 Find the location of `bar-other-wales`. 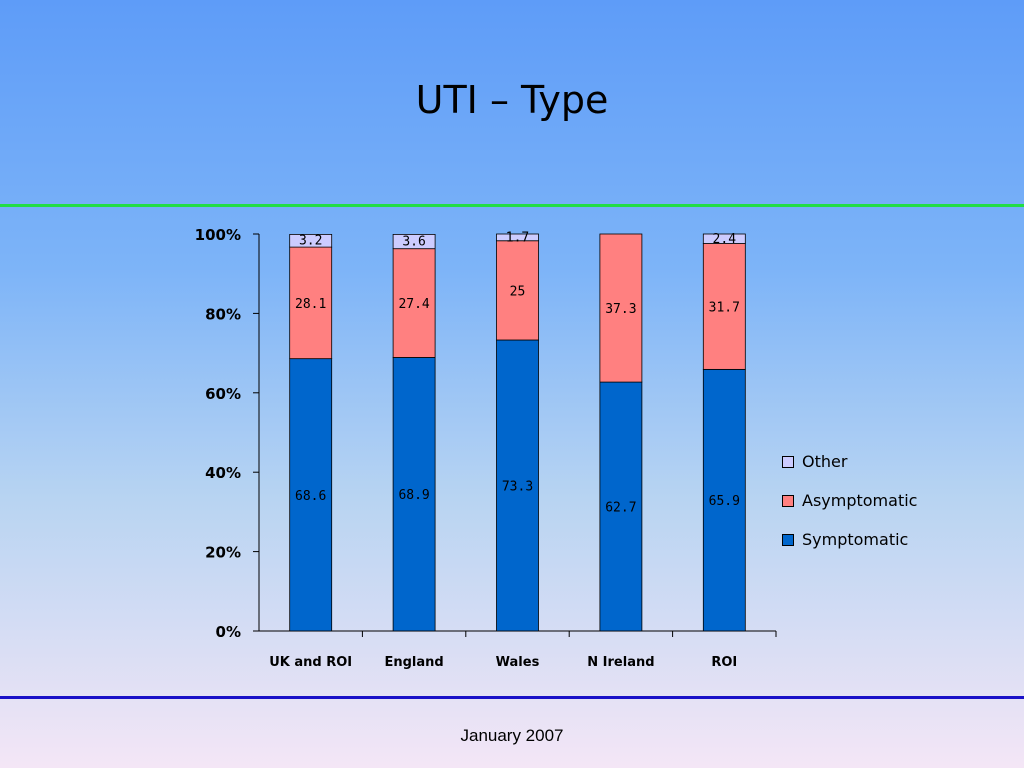

bar-other-wales is located at coordinates (517, 237).